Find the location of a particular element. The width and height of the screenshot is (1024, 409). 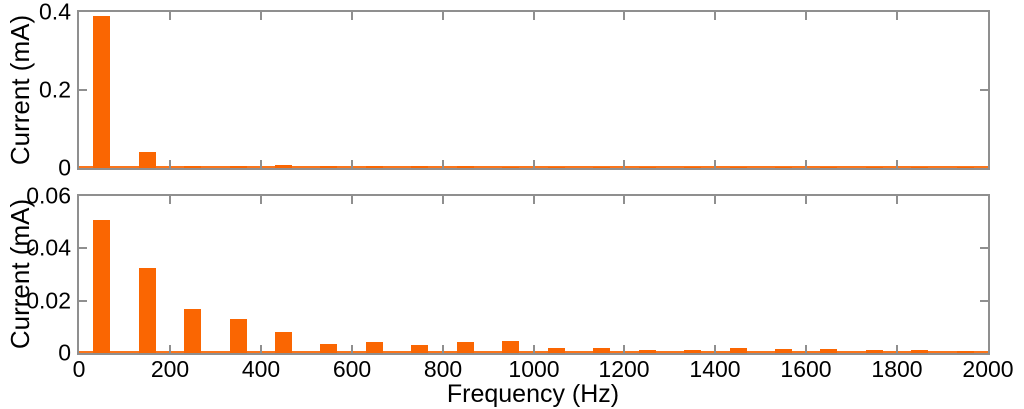

spectrum-bar-750hz is located at coordinates (419, 349).